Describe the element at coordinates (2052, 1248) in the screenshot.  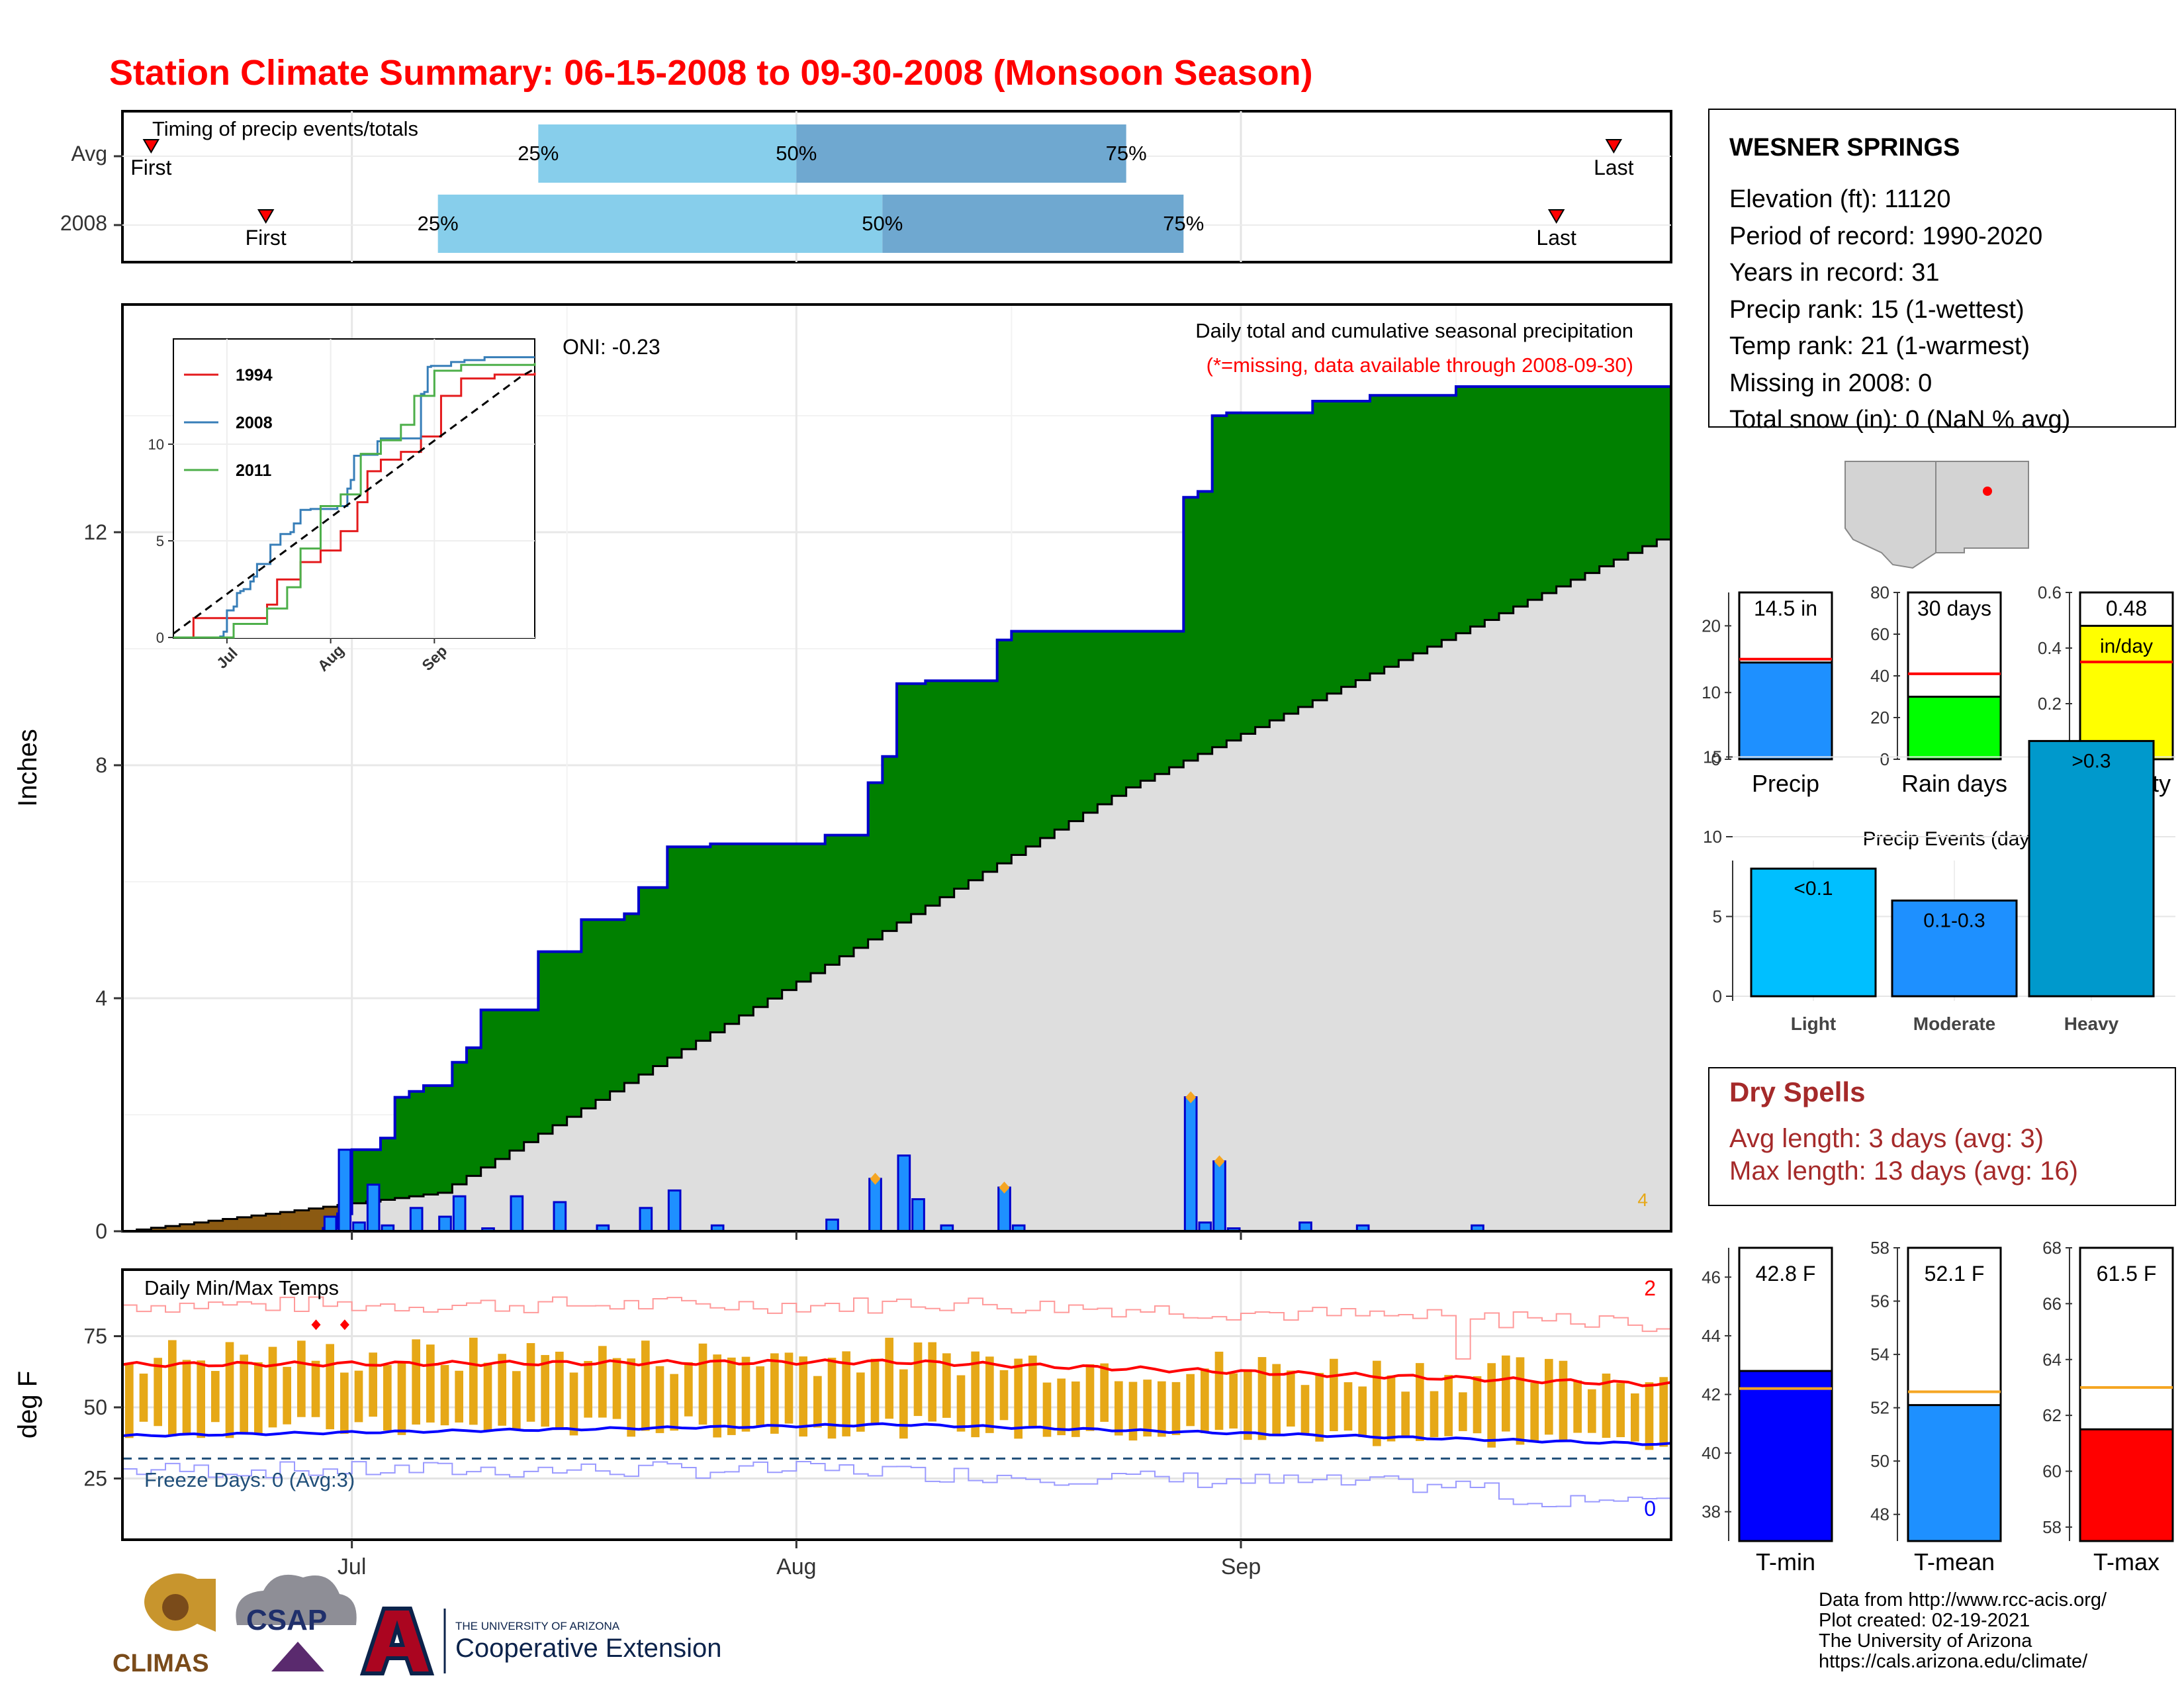
I see `summary-y-tick-label: 68` at that location.